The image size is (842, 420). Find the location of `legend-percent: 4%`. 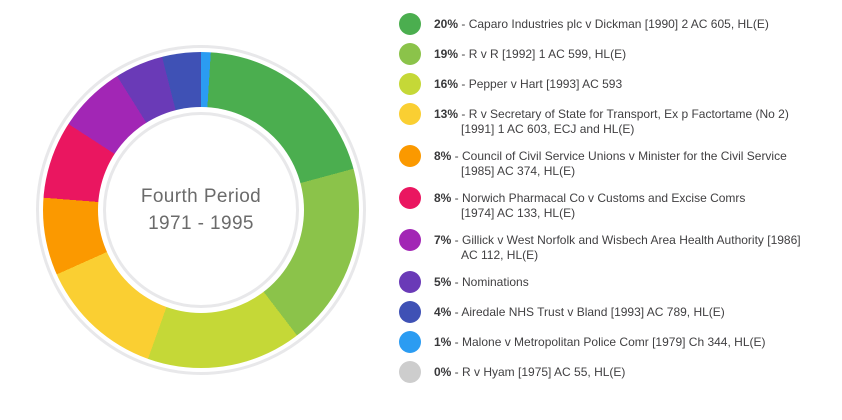

legend-percent: 4% is located at coordinates (443, 312).